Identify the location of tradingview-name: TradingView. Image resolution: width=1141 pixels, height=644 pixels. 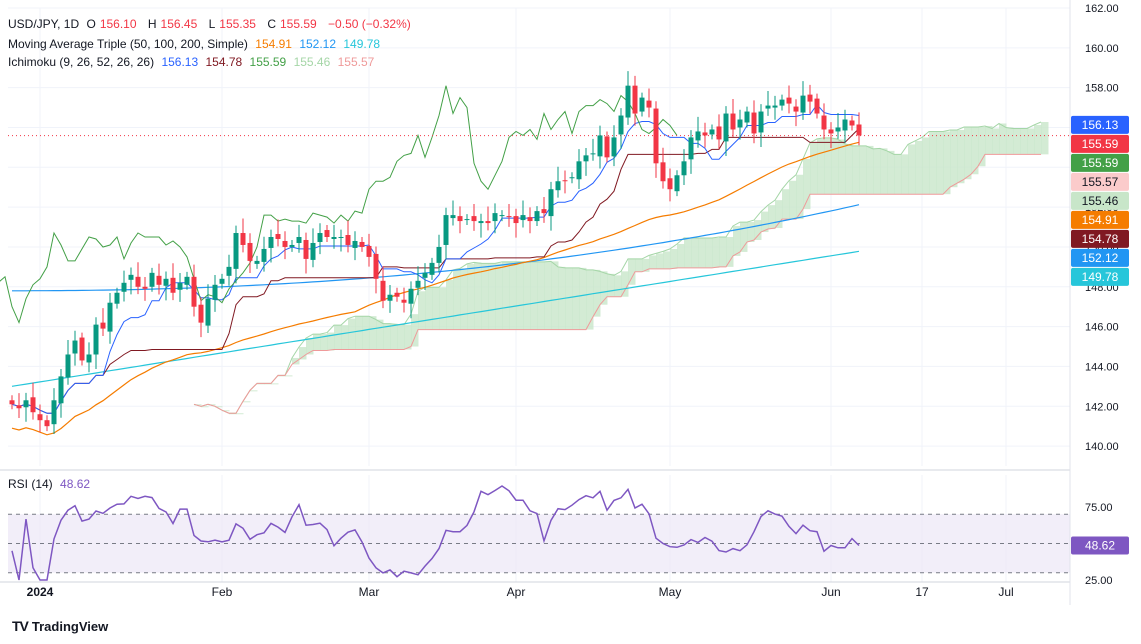
(70, 626).